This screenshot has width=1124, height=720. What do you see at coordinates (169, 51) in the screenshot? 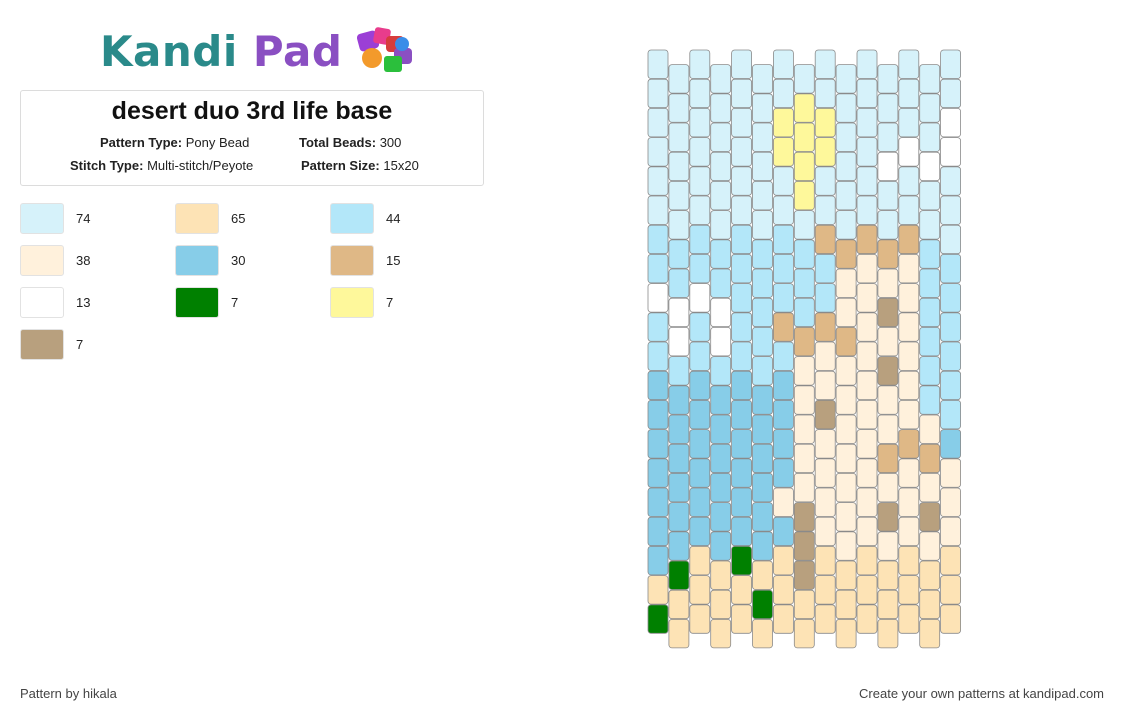
I see `logo-text-kandi: Kandi` at bounding box center [169, 51].